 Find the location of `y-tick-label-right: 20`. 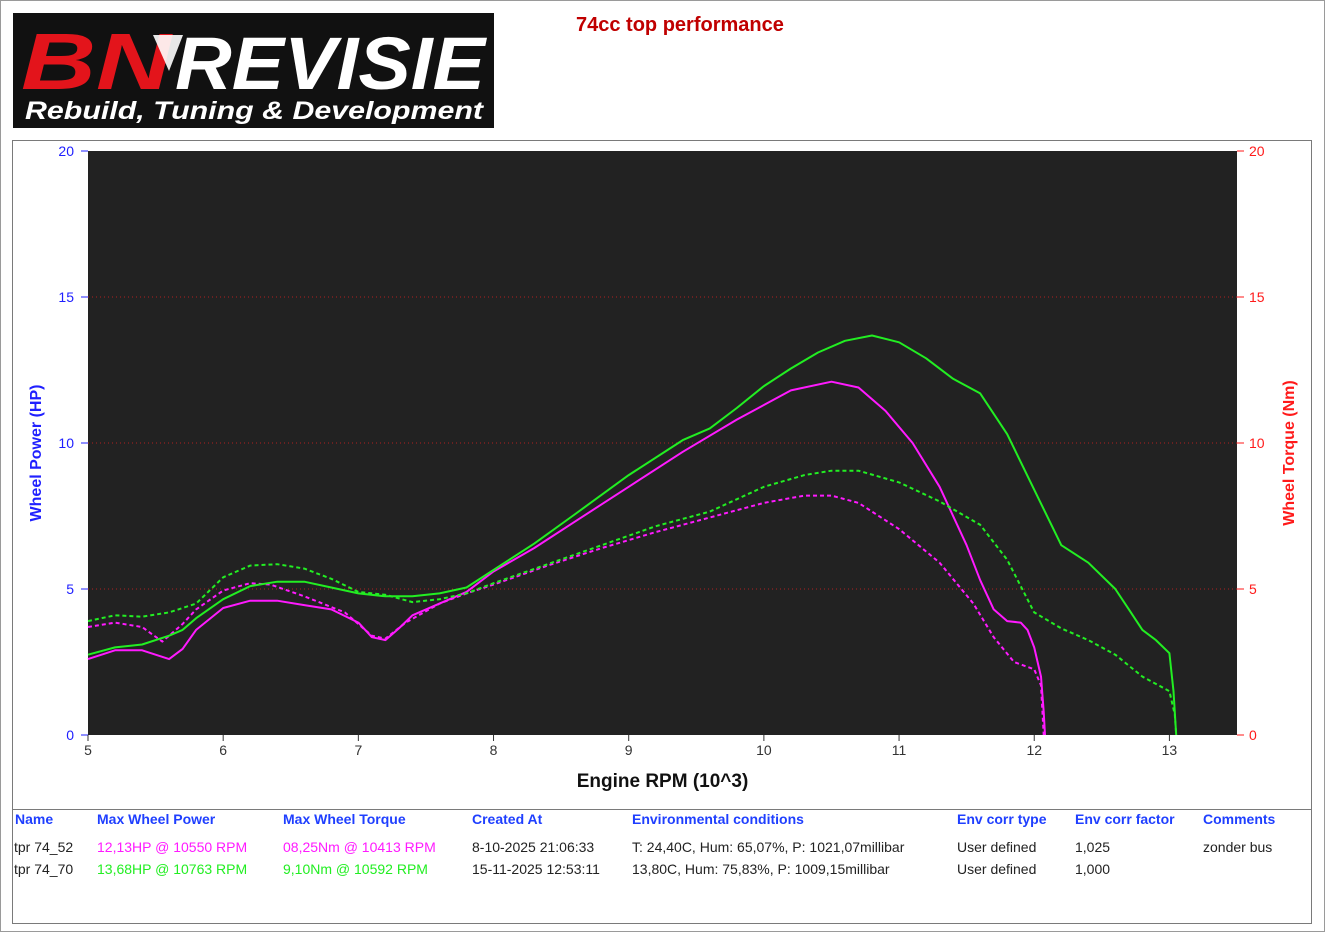

y-tick-label-right: 20 is located at coordinates (1257, 151).